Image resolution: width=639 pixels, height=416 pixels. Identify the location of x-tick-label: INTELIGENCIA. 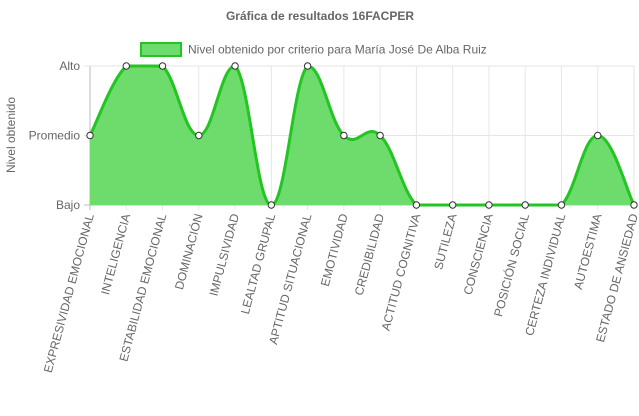
(115, 254).